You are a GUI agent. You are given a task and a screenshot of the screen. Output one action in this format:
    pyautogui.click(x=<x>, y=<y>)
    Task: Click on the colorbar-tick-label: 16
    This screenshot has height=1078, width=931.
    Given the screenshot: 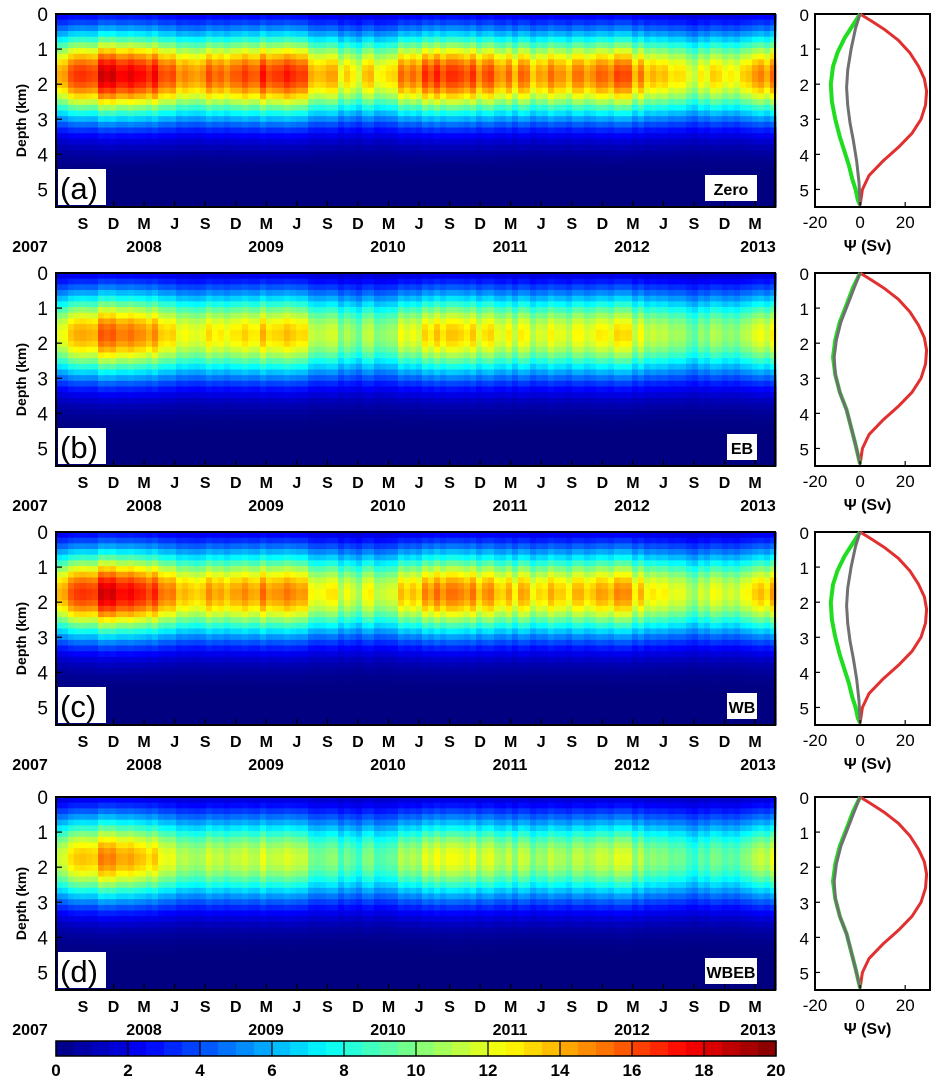 What is the action you would take?
    pyautogui.click(x=632, y=1069)
    